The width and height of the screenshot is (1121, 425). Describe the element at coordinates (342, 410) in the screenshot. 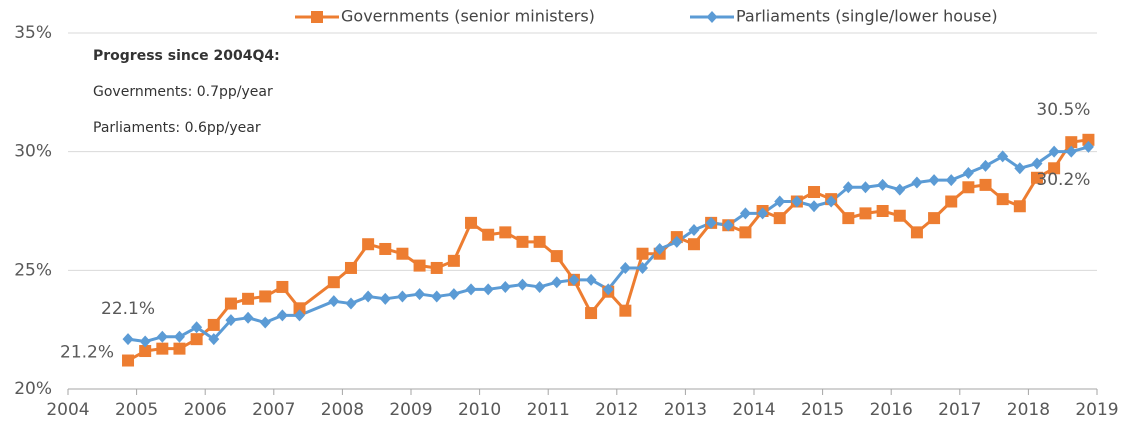

I see `x-tick-label: 2008` at that location.